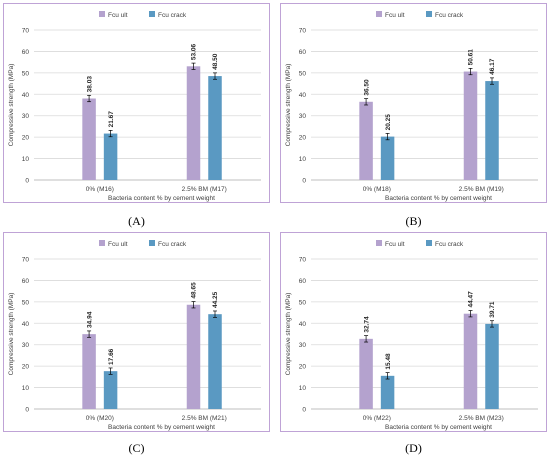  What do you see at coordinates (136, 448) in the screenshot?
I see `panel-caption-c: (C)` at bounding box center [136, 448].